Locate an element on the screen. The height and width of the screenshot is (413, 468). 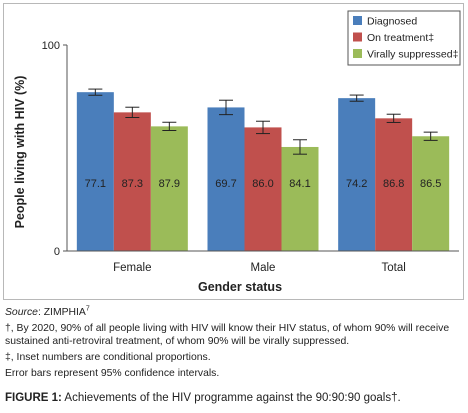
inset-label: 74.2 is located at coordinates (356, 184).